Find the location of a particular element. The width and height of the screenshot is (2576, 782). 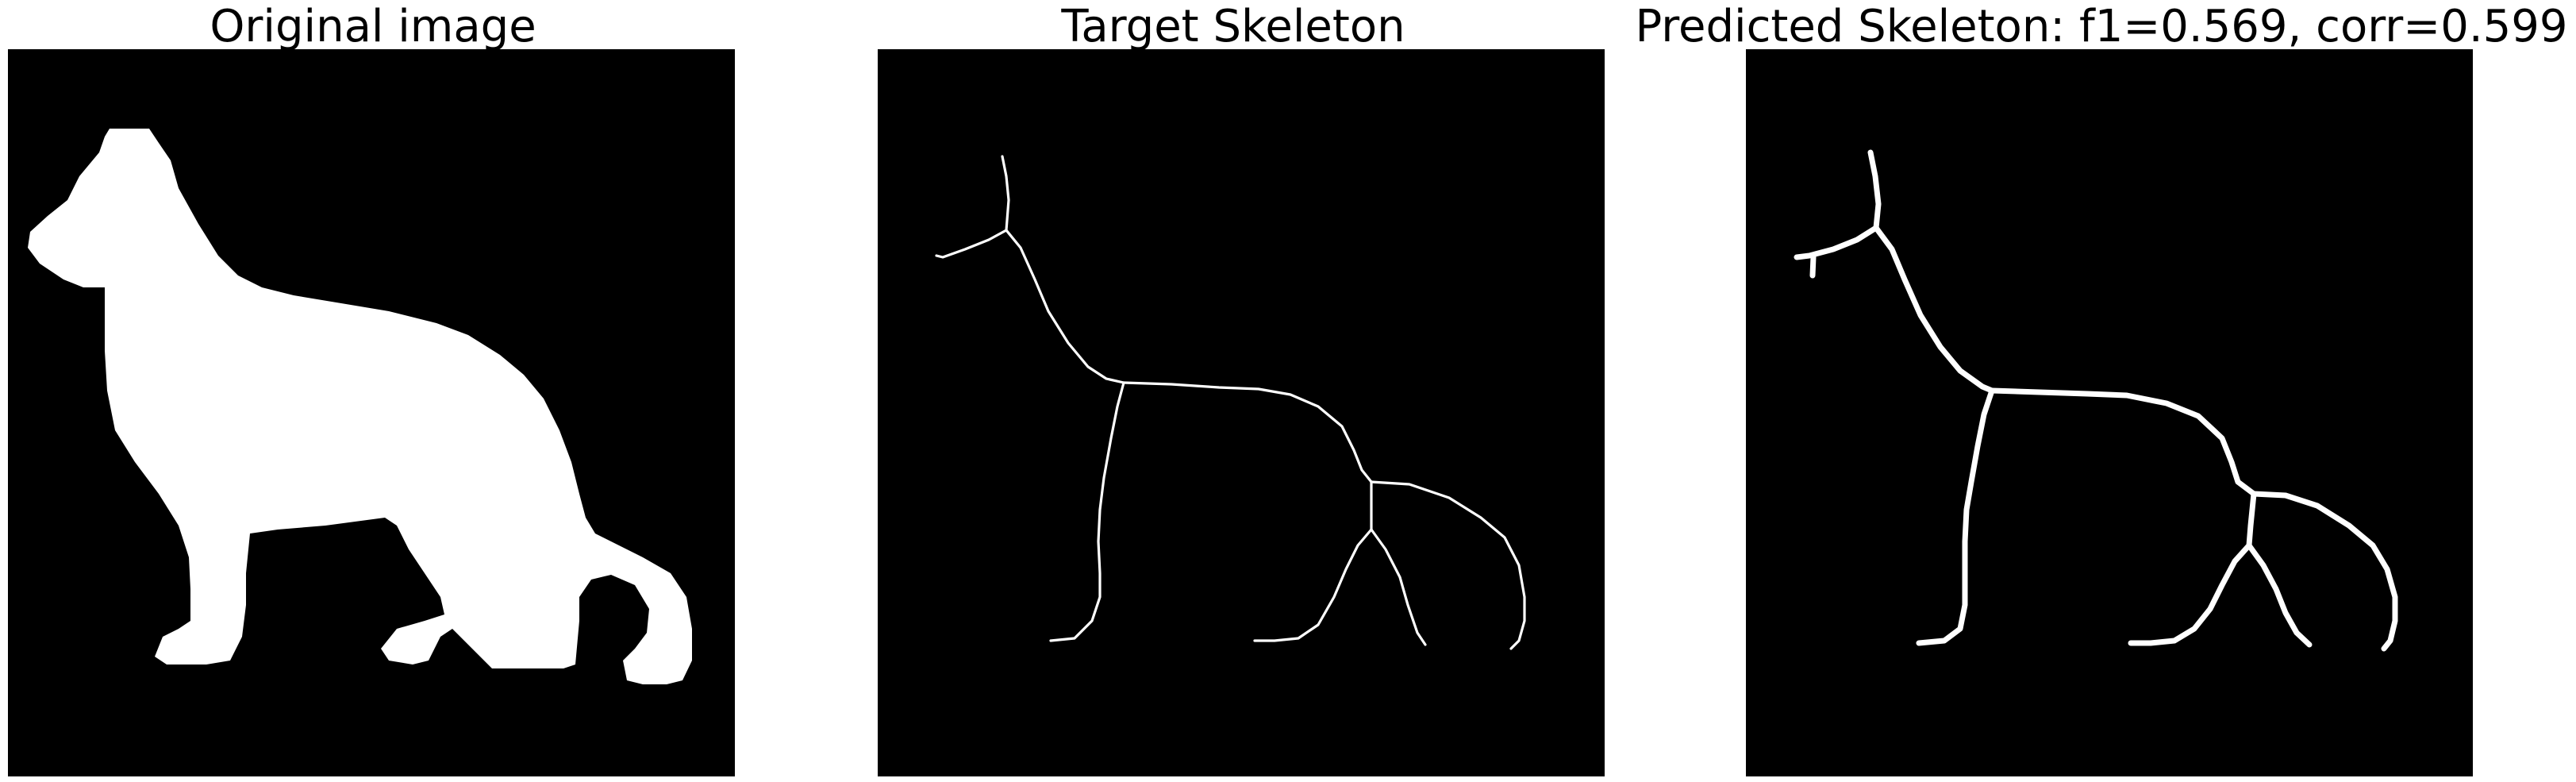

skeleton-tail is located at coordinates (1448, 565).